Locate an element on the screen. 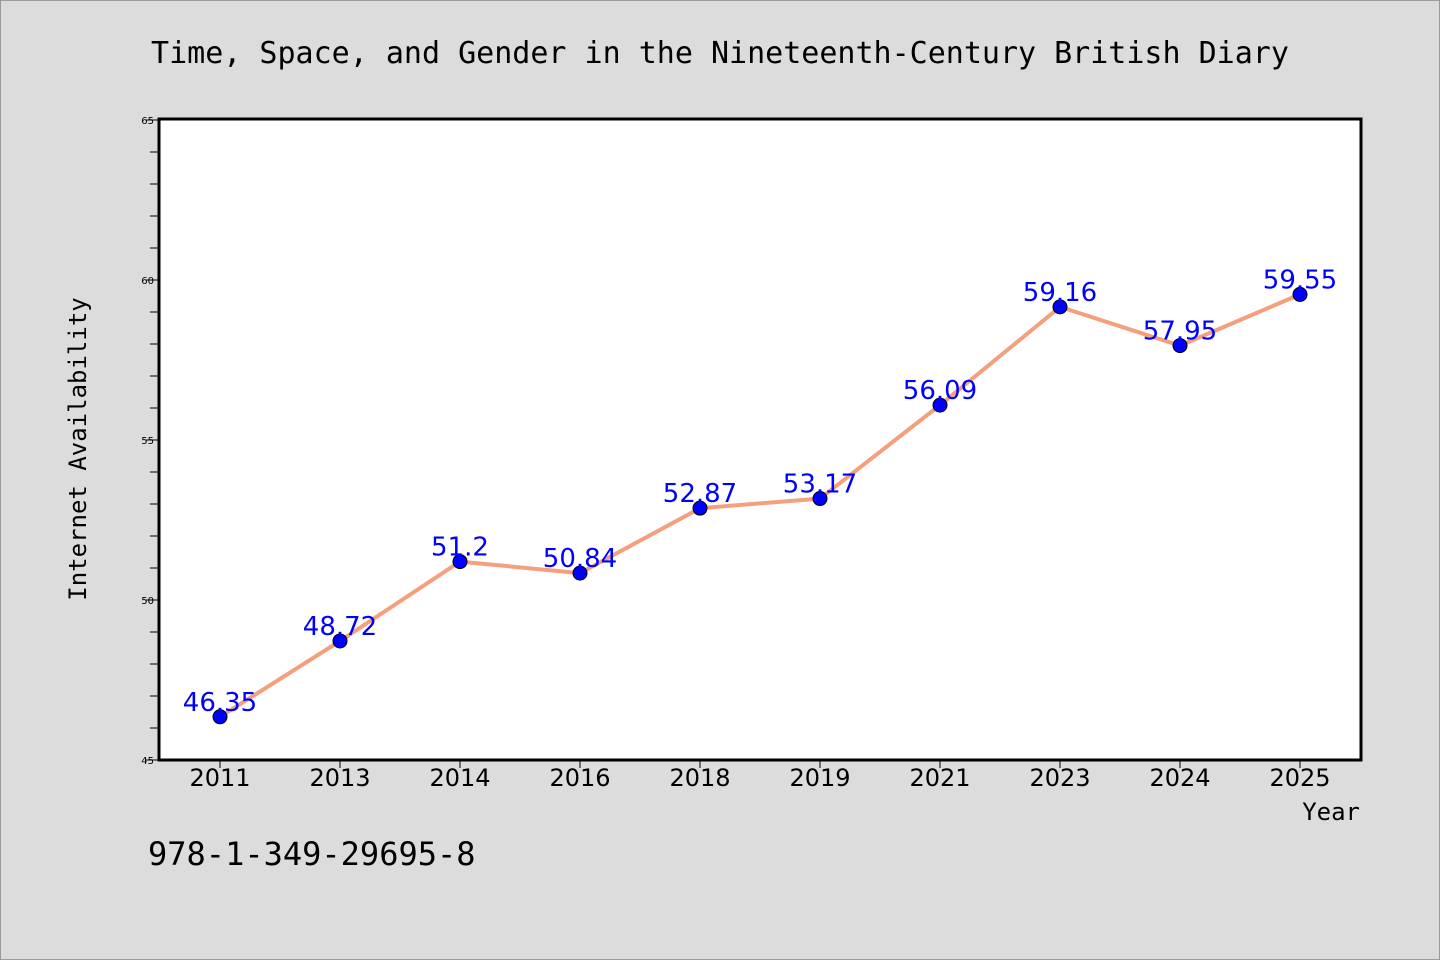 This screenshot has width=1440, height=960. data-label: 52.87 is located at coordinates (700, 494).